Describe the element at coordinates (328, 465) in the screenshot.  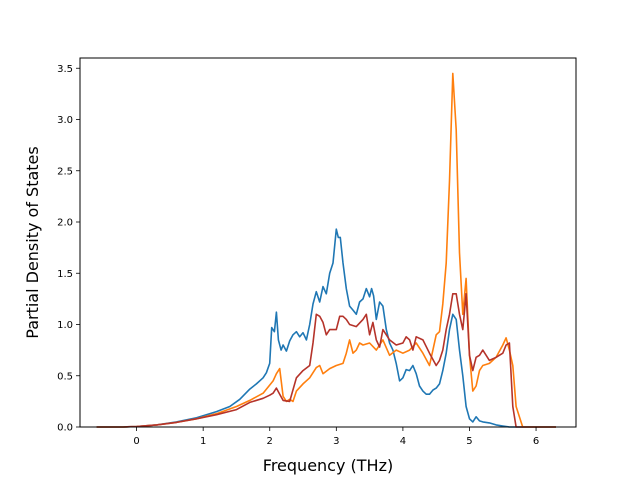
I see `x-axis-label: Frequency (THz)` at that location.